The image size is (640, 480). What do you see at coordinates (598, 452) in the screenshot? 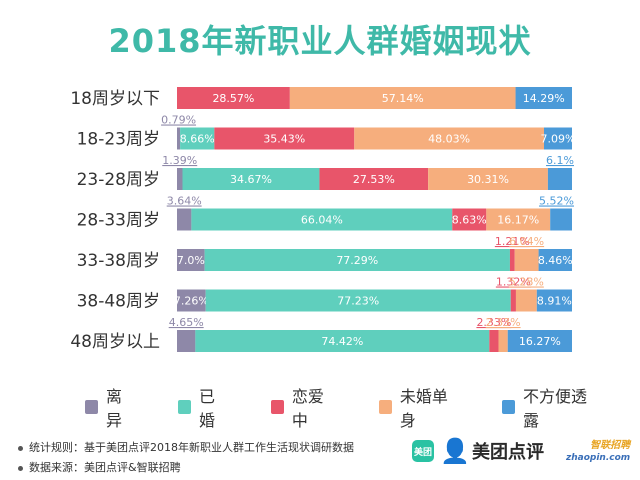
I see `zhaopin-logo: 智联招聘 zhaopin.com` at bounding box center [598, 452].